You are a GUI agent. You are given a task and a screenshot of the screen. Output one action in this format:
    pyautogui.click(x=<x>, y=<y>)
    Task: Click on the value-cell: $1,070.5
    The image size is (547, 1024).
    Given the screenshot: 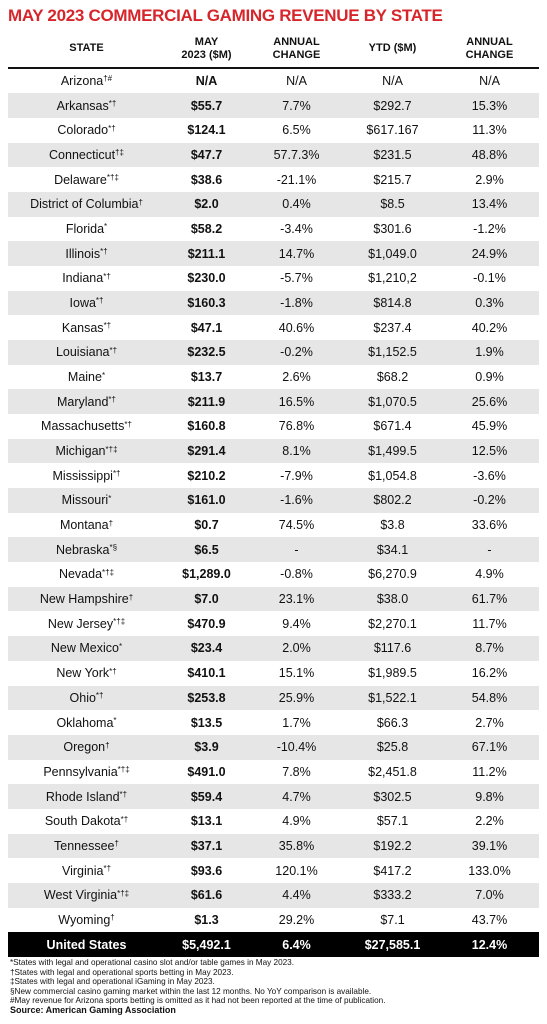 What is the action you would take?
    pyautogui.click(x=392, y=401)
    